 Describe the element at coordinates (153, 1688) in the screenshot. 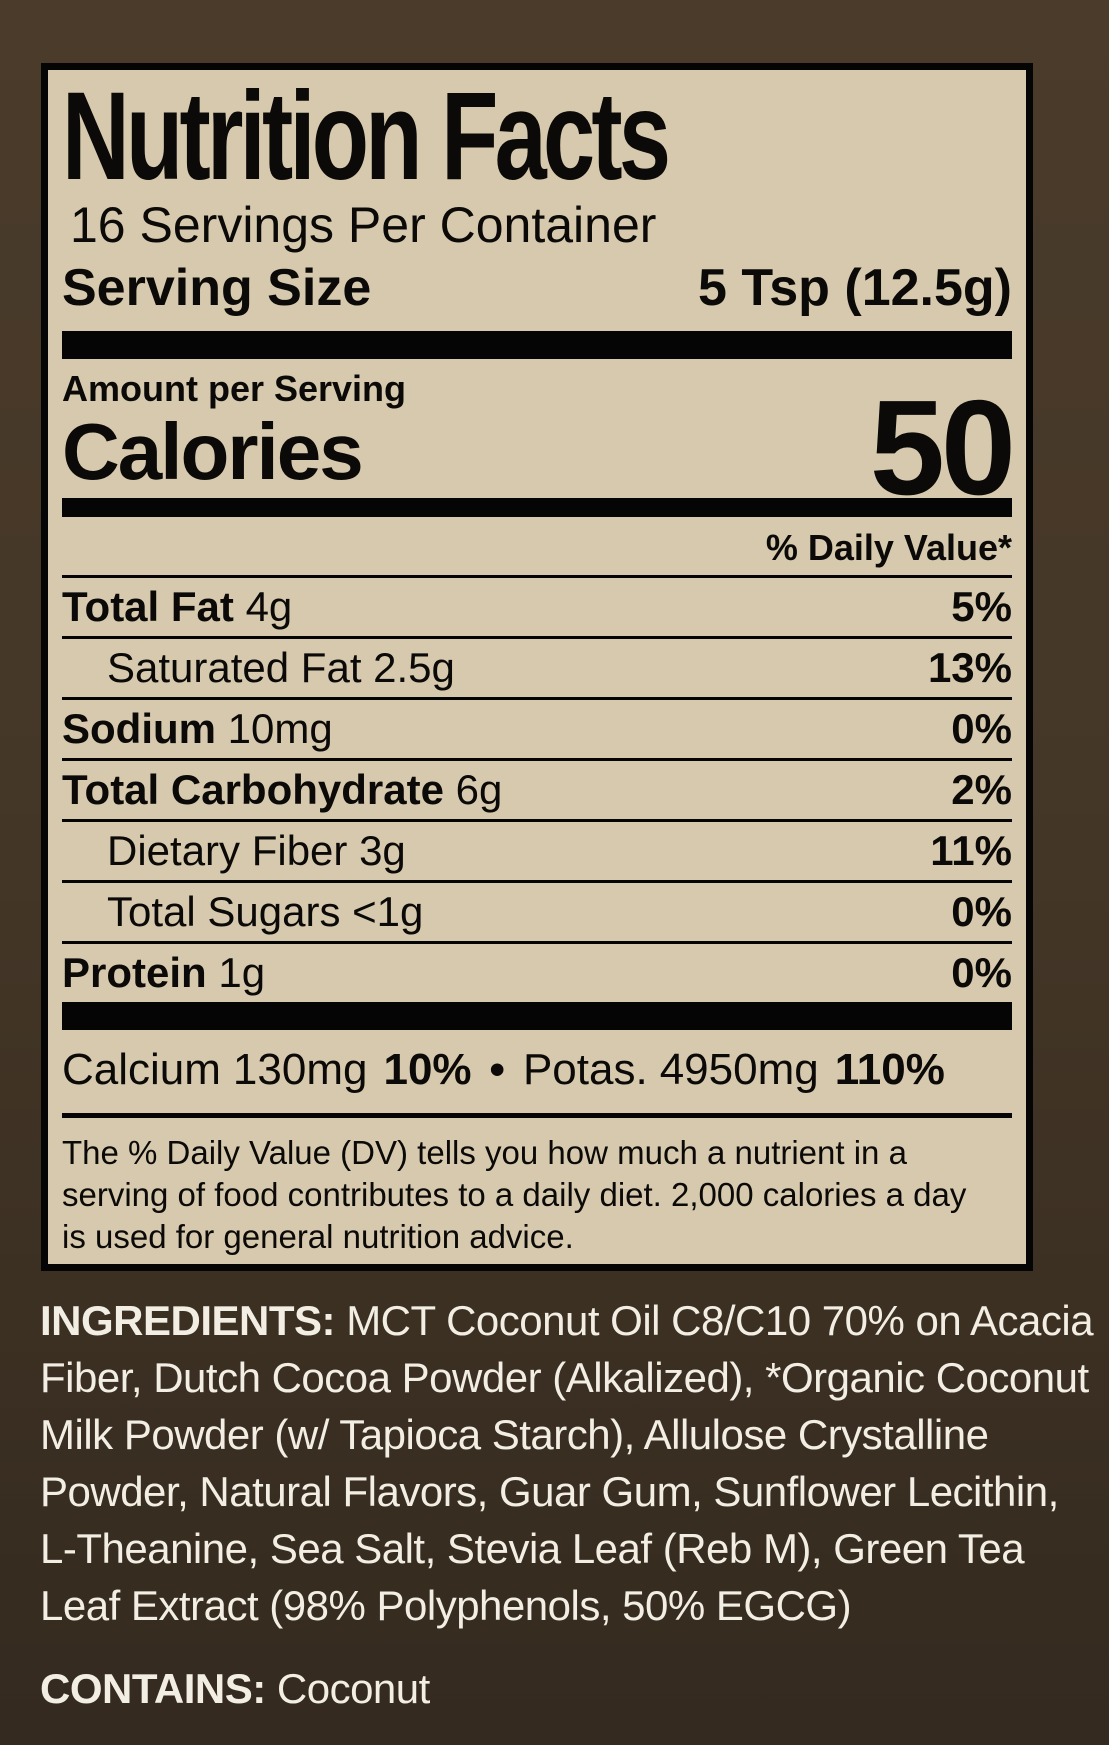

I see `contains-heading: CONTAINS:` at that location.